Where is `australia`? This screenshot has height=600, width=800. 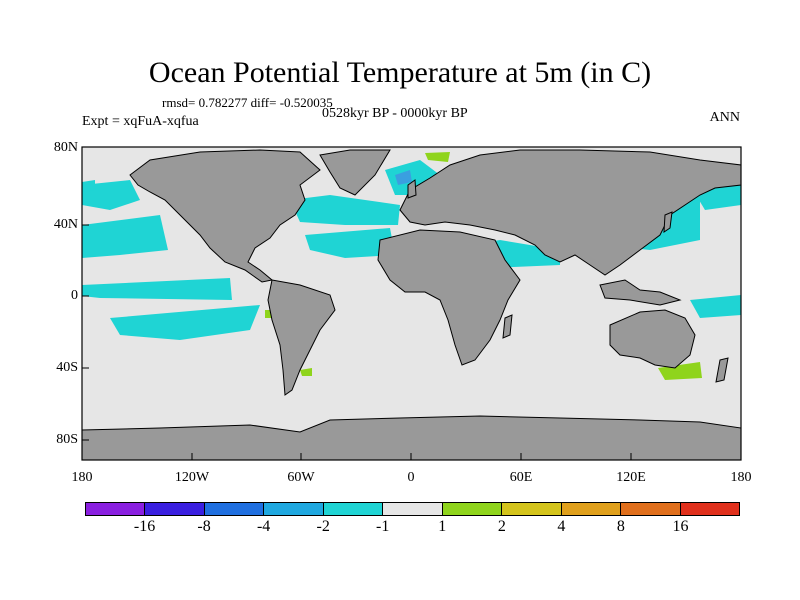 australia is located at coordinates (652, 339).